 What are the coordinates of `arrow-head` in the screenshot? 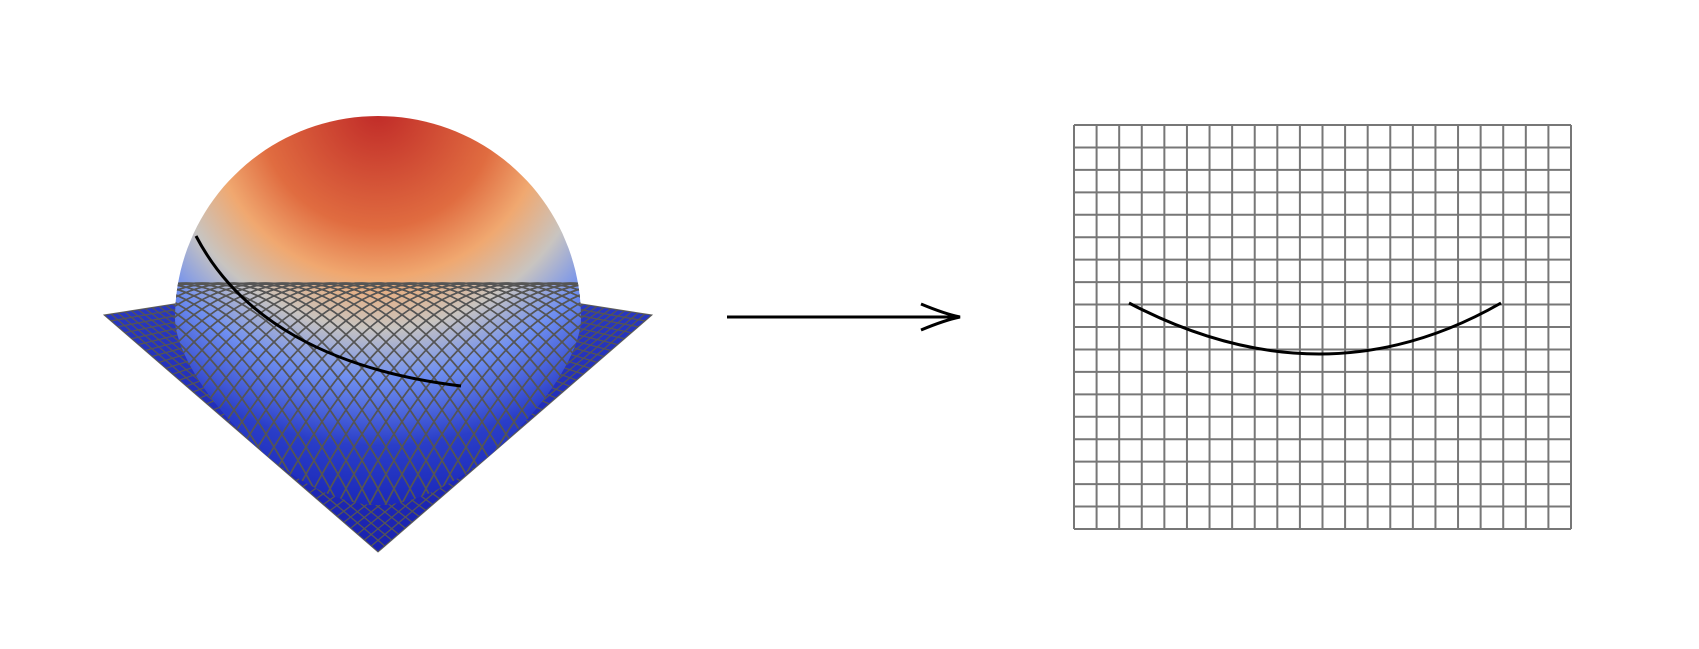 It's located at (940, 317).